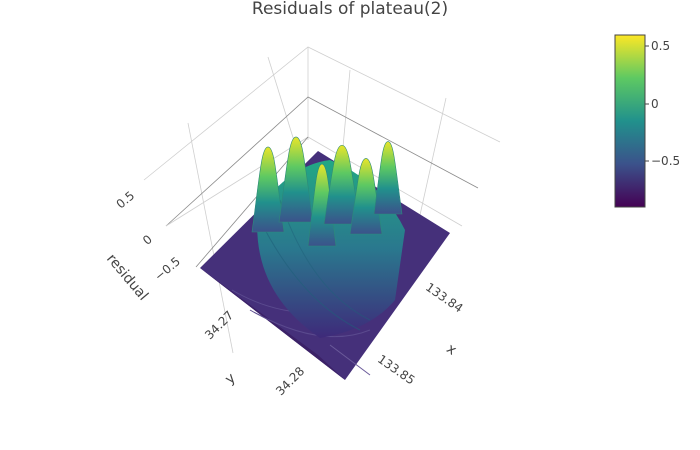 The width and height of the screenshot is (700, 450). Describe the element at coordinates (147, 240) in the screenshot. I see `z-tick-label: 0` at that location.